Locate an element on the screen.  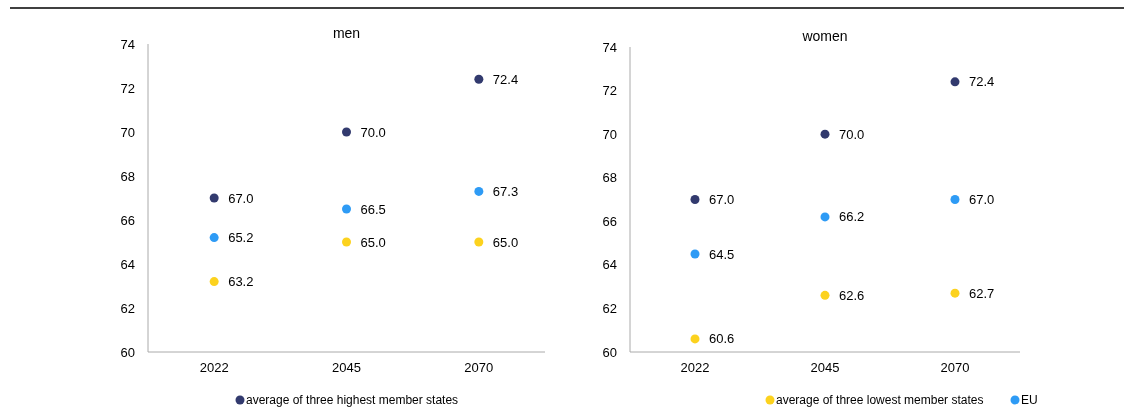
legend-label: average of three lowest member states is located at coordinates (880, 400).